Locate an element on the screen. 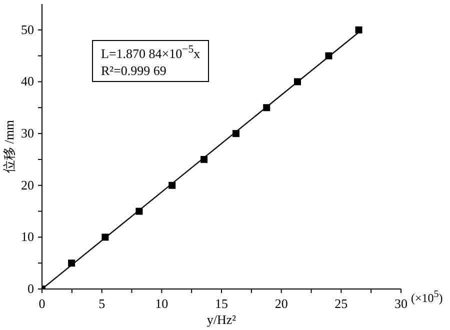 The width and height of the screenshot is (450, 330). y-tick-label: 50 is located at coordinates (27, 29).